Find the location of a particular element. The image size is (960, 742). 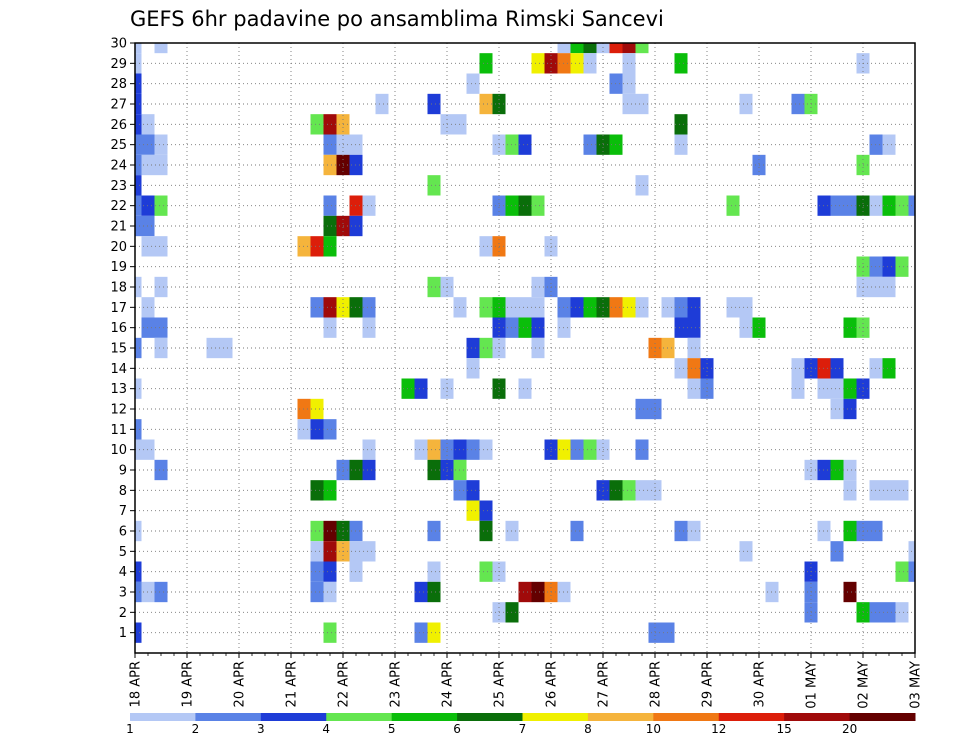

y-tick-label: 24 is located at coordinates (118, 166).